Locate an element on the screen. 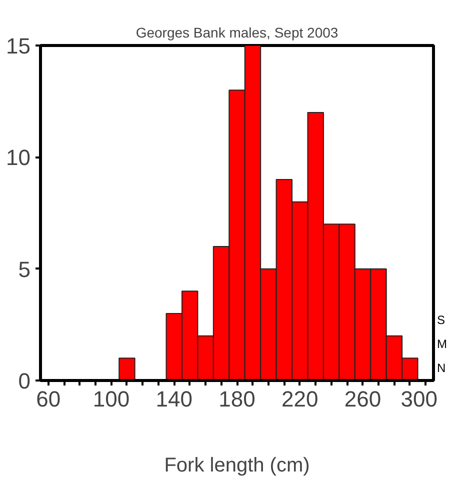 This screenshot has height=489, width=457. chart-title: Georges Bank males, Sept 2003 is located at coordinates (237, 32).